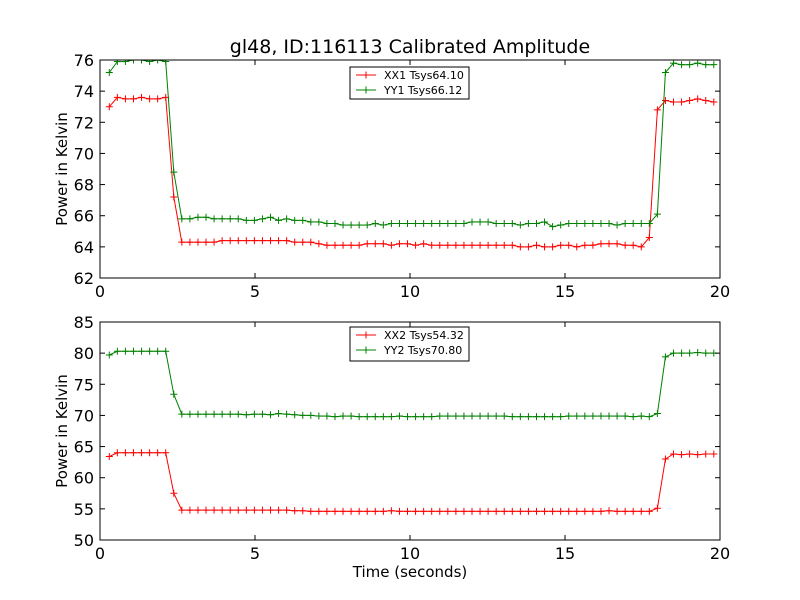 The image size is (800, 600). I want to click on legend-box, so click(409, 83).